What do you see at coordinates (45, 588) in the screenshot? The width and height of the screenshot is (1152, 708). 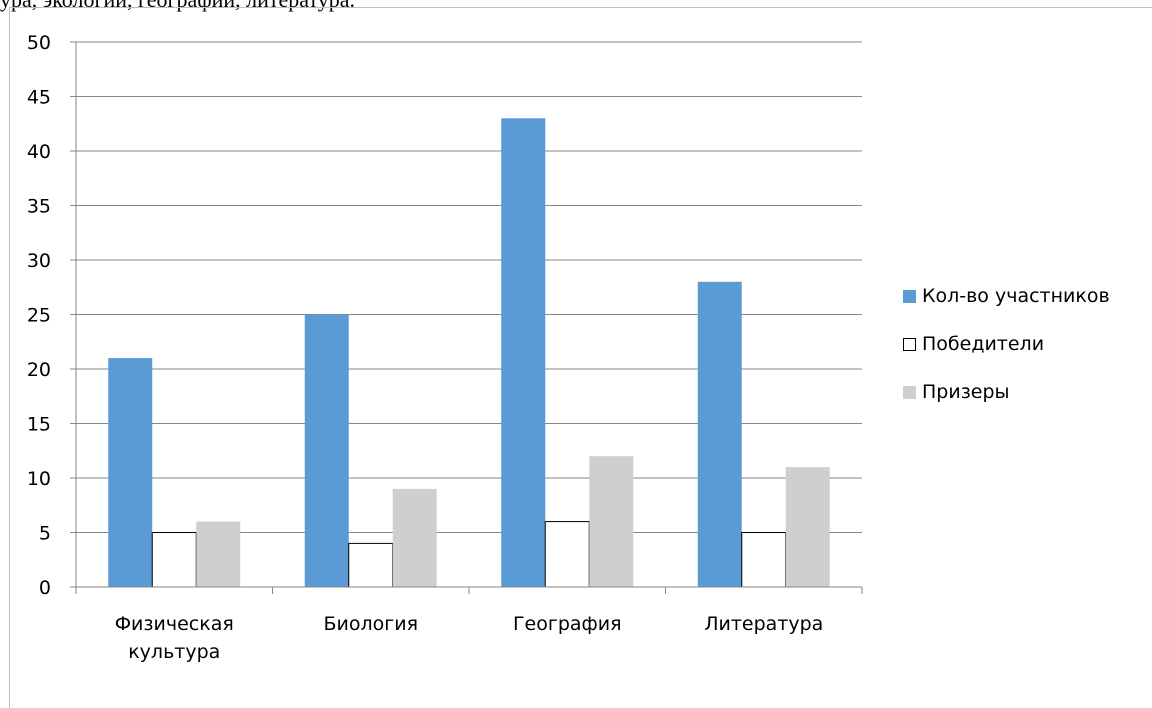 I see `y-tick-label: 0` at bounding box center [45, 588].